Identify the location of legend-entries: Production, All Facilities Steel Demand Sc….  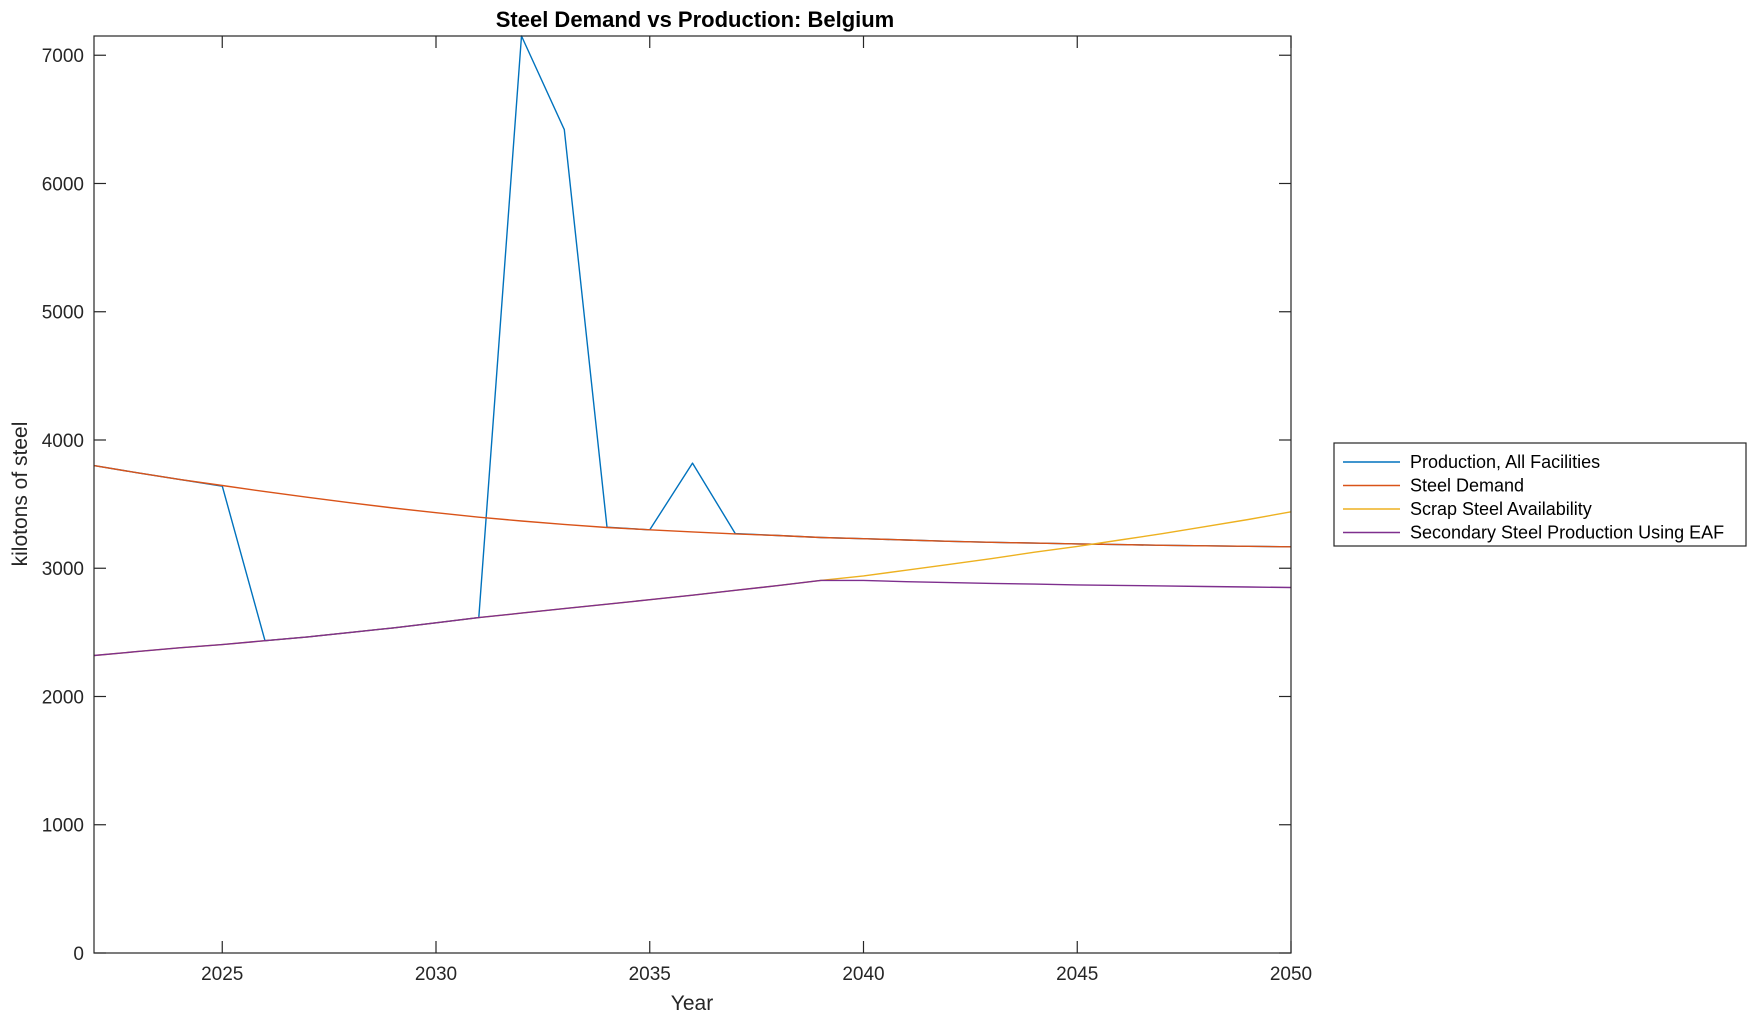
(1533, 497).